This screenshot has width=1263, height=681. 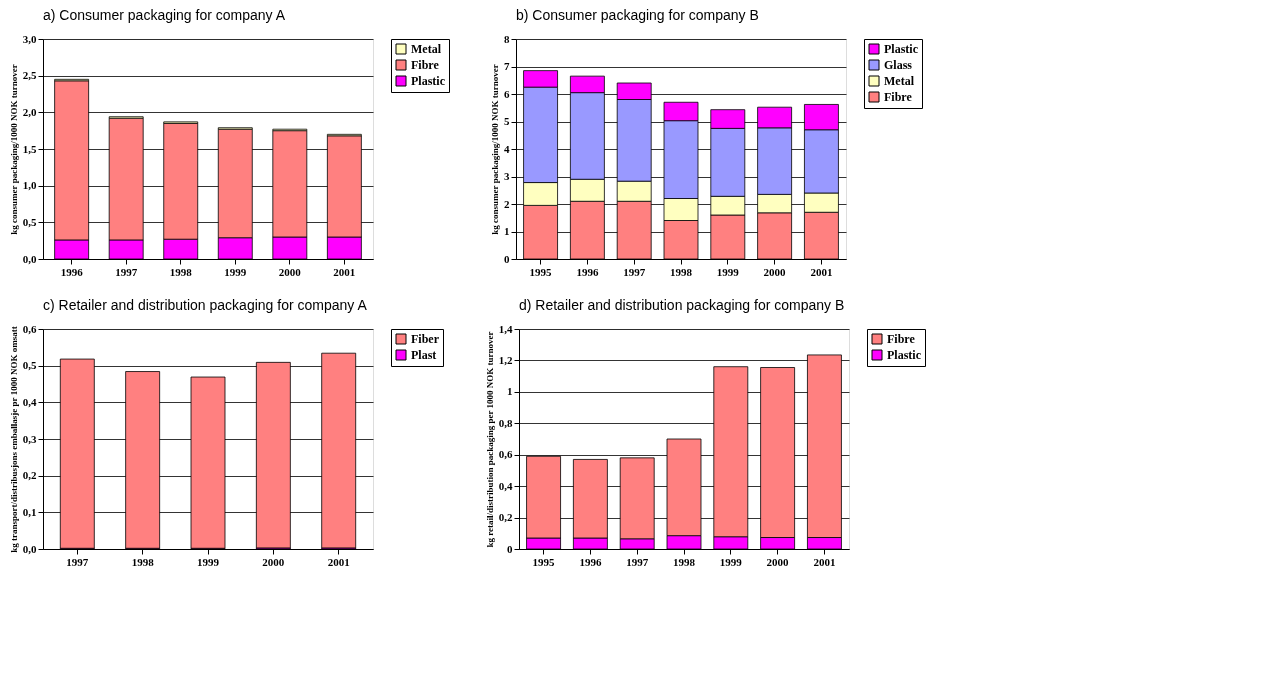 What do you see at coordinates (507, 38) in the screenshot?
I see `y-tick-label: 8` at bounding box center [507, 38].